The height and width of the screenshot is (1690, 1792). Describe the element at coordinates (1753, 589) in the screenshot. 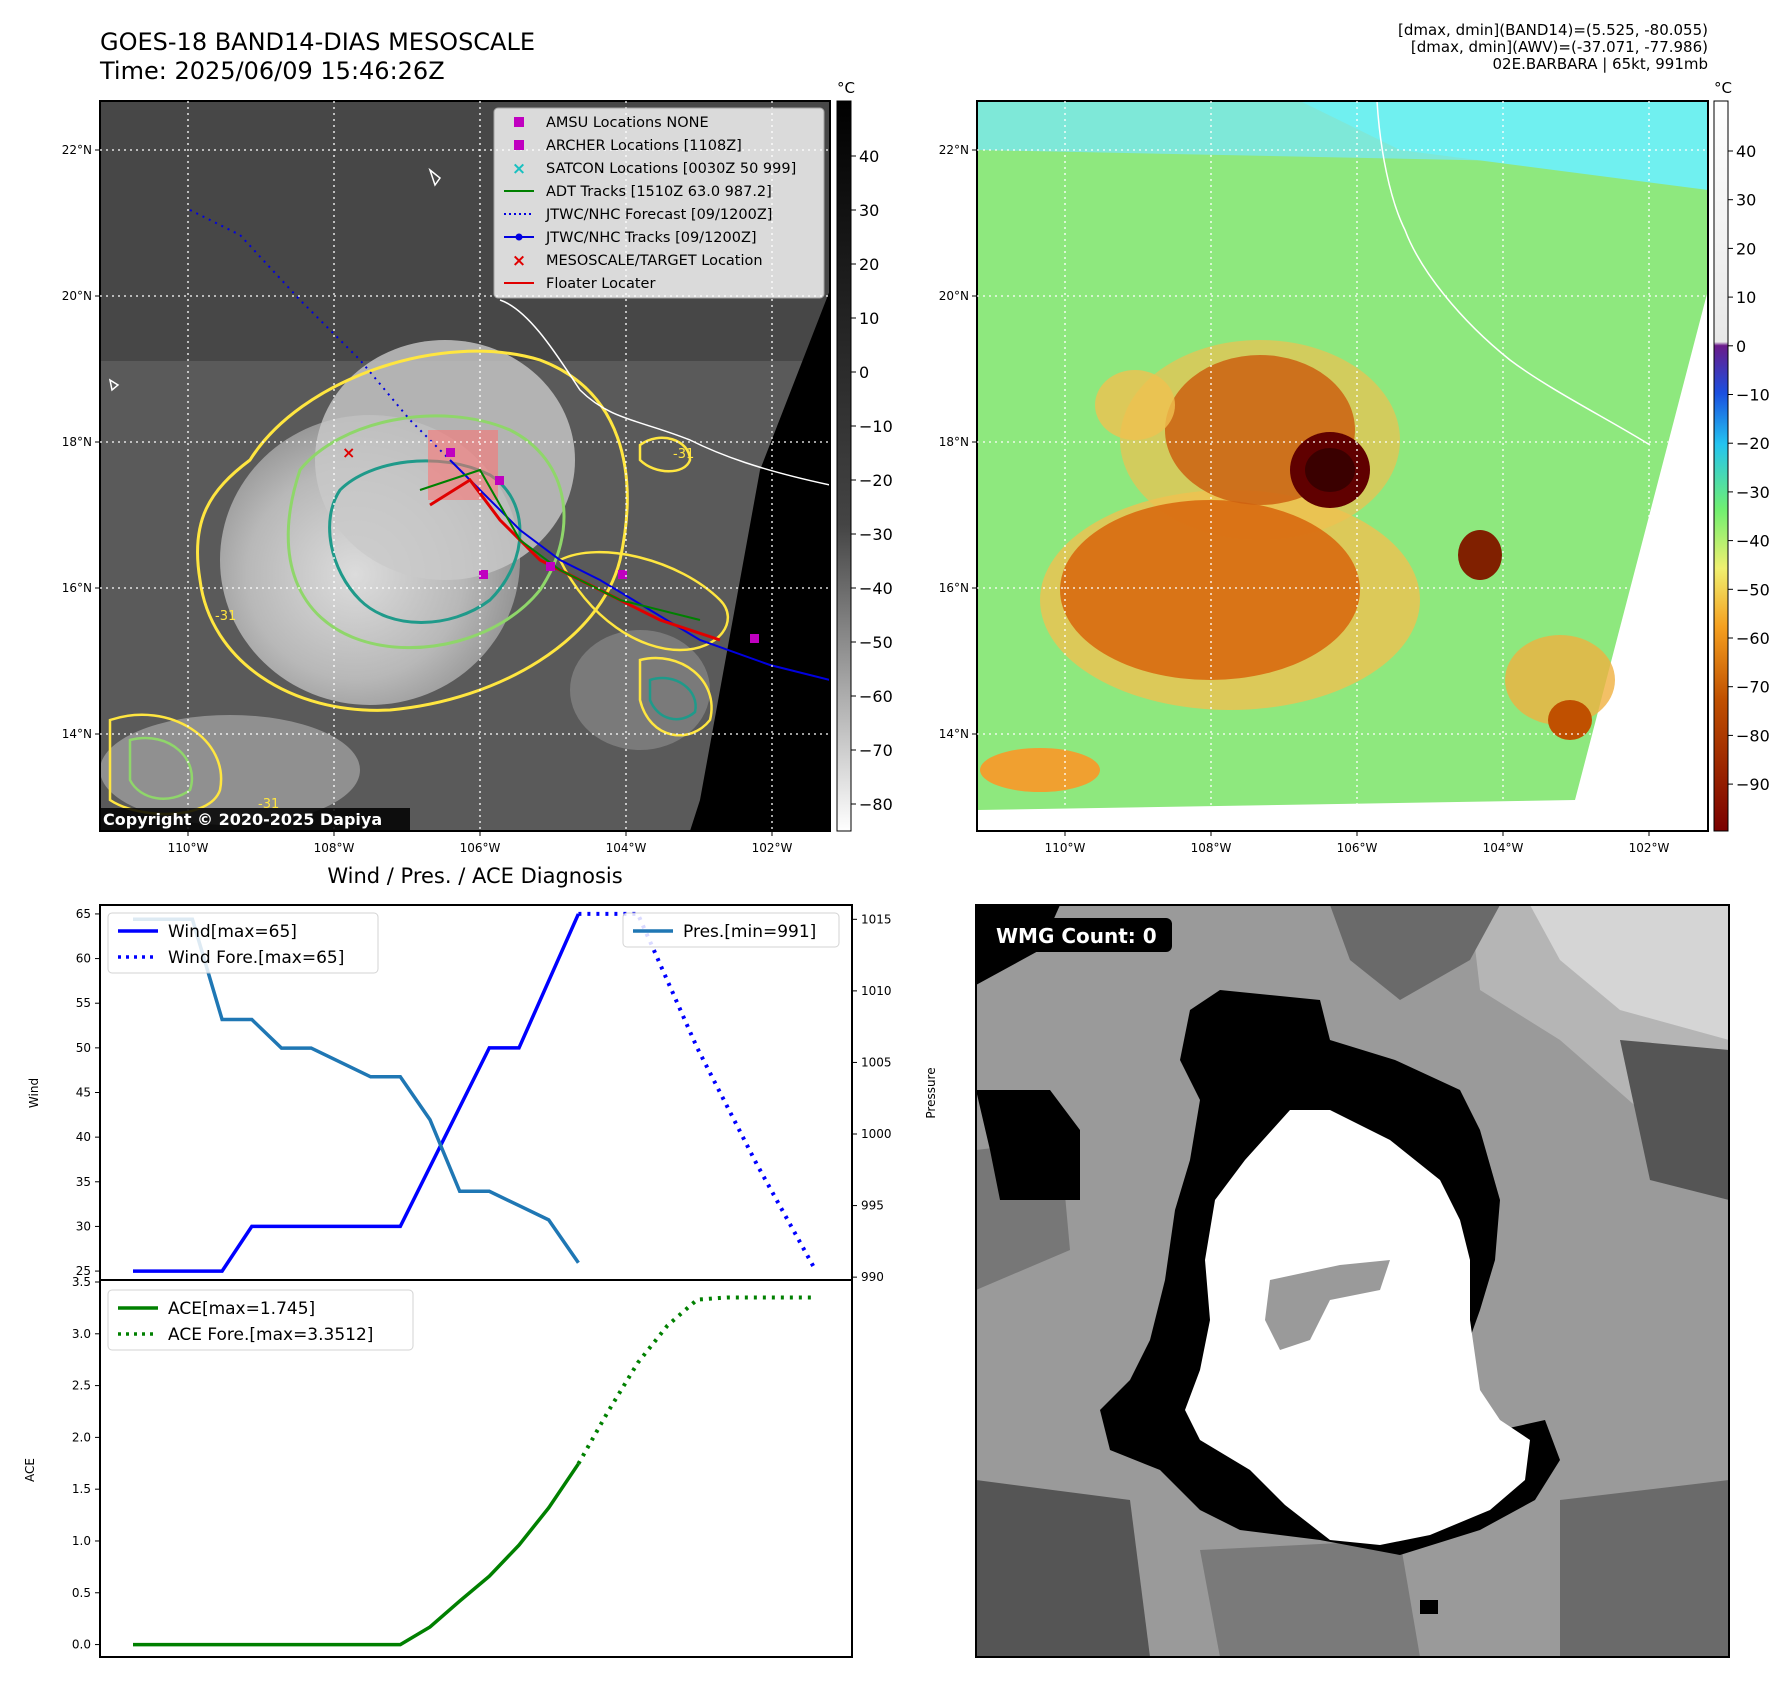

I see `colorbar-tick-label: −50` at that location.